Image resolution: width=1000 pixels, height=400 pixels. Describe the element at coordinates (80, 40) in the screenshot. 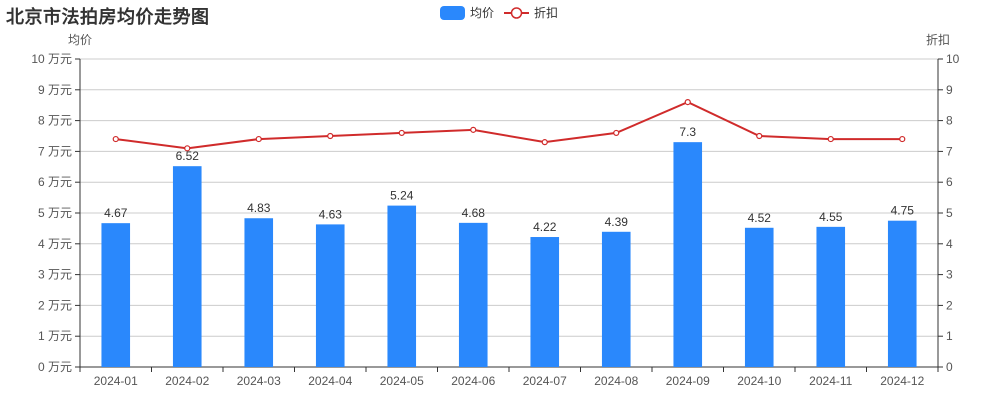

I see `left-axis-name: 均价` at that location.